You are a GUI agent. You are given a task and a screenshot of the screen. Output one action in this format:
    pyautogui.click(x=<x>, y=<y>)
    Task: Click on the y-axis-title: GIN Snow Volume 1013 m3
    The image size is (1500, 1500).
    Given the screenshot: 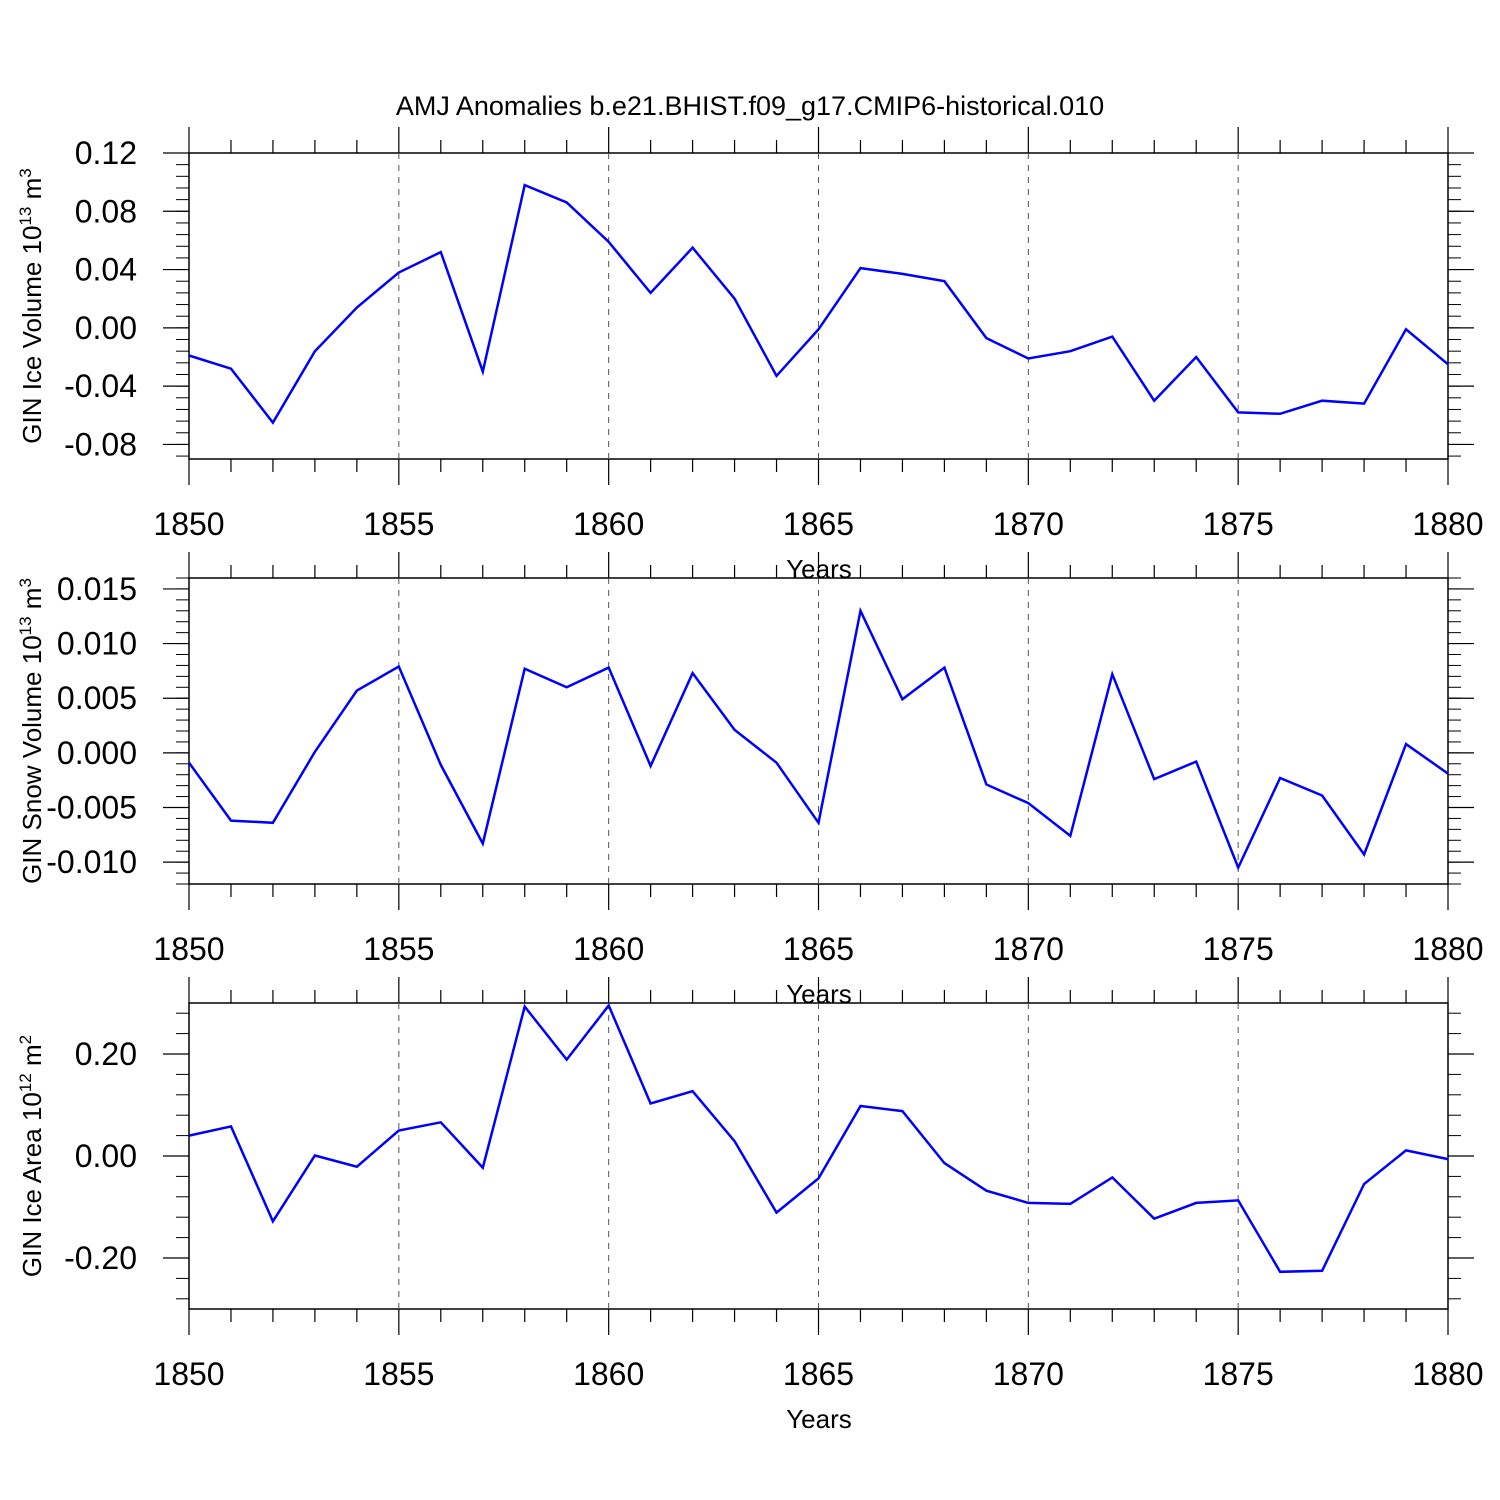 What is the action you would take?
    pyautogui.click(x=31, y=731)
    